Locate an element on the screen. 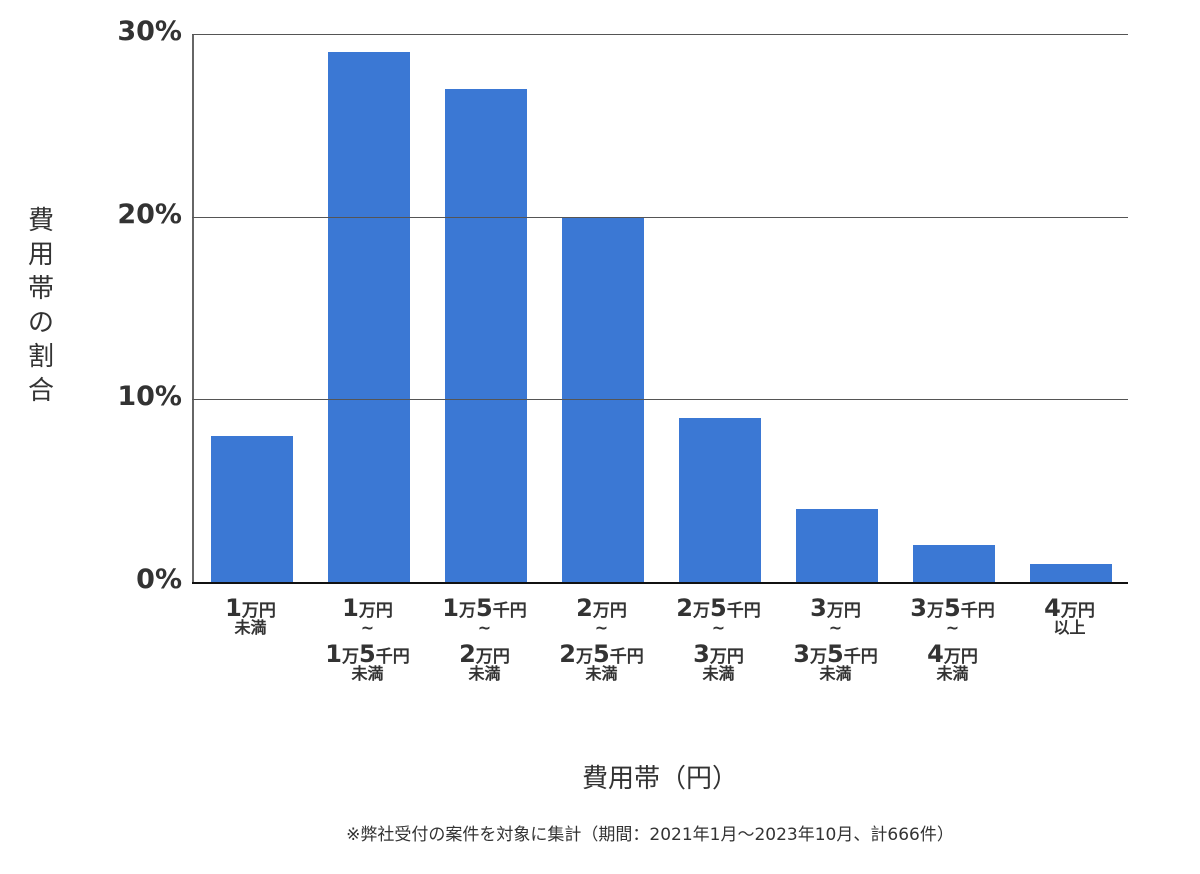 The width and height of the screenshot is (1200, 874). y-axis-title: 費用帯の割合 is located at coordinates (41, 306).